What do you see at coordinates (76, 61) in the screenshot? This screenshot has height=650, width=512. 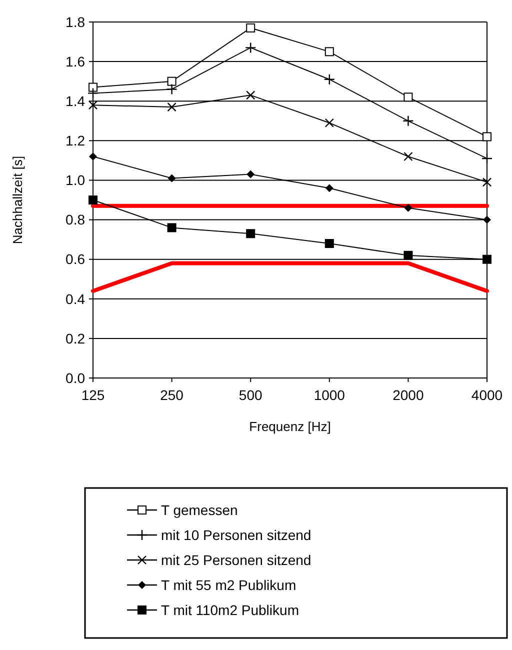 I see `y-tick-label: 1.6` at bounding box center [76, 61].